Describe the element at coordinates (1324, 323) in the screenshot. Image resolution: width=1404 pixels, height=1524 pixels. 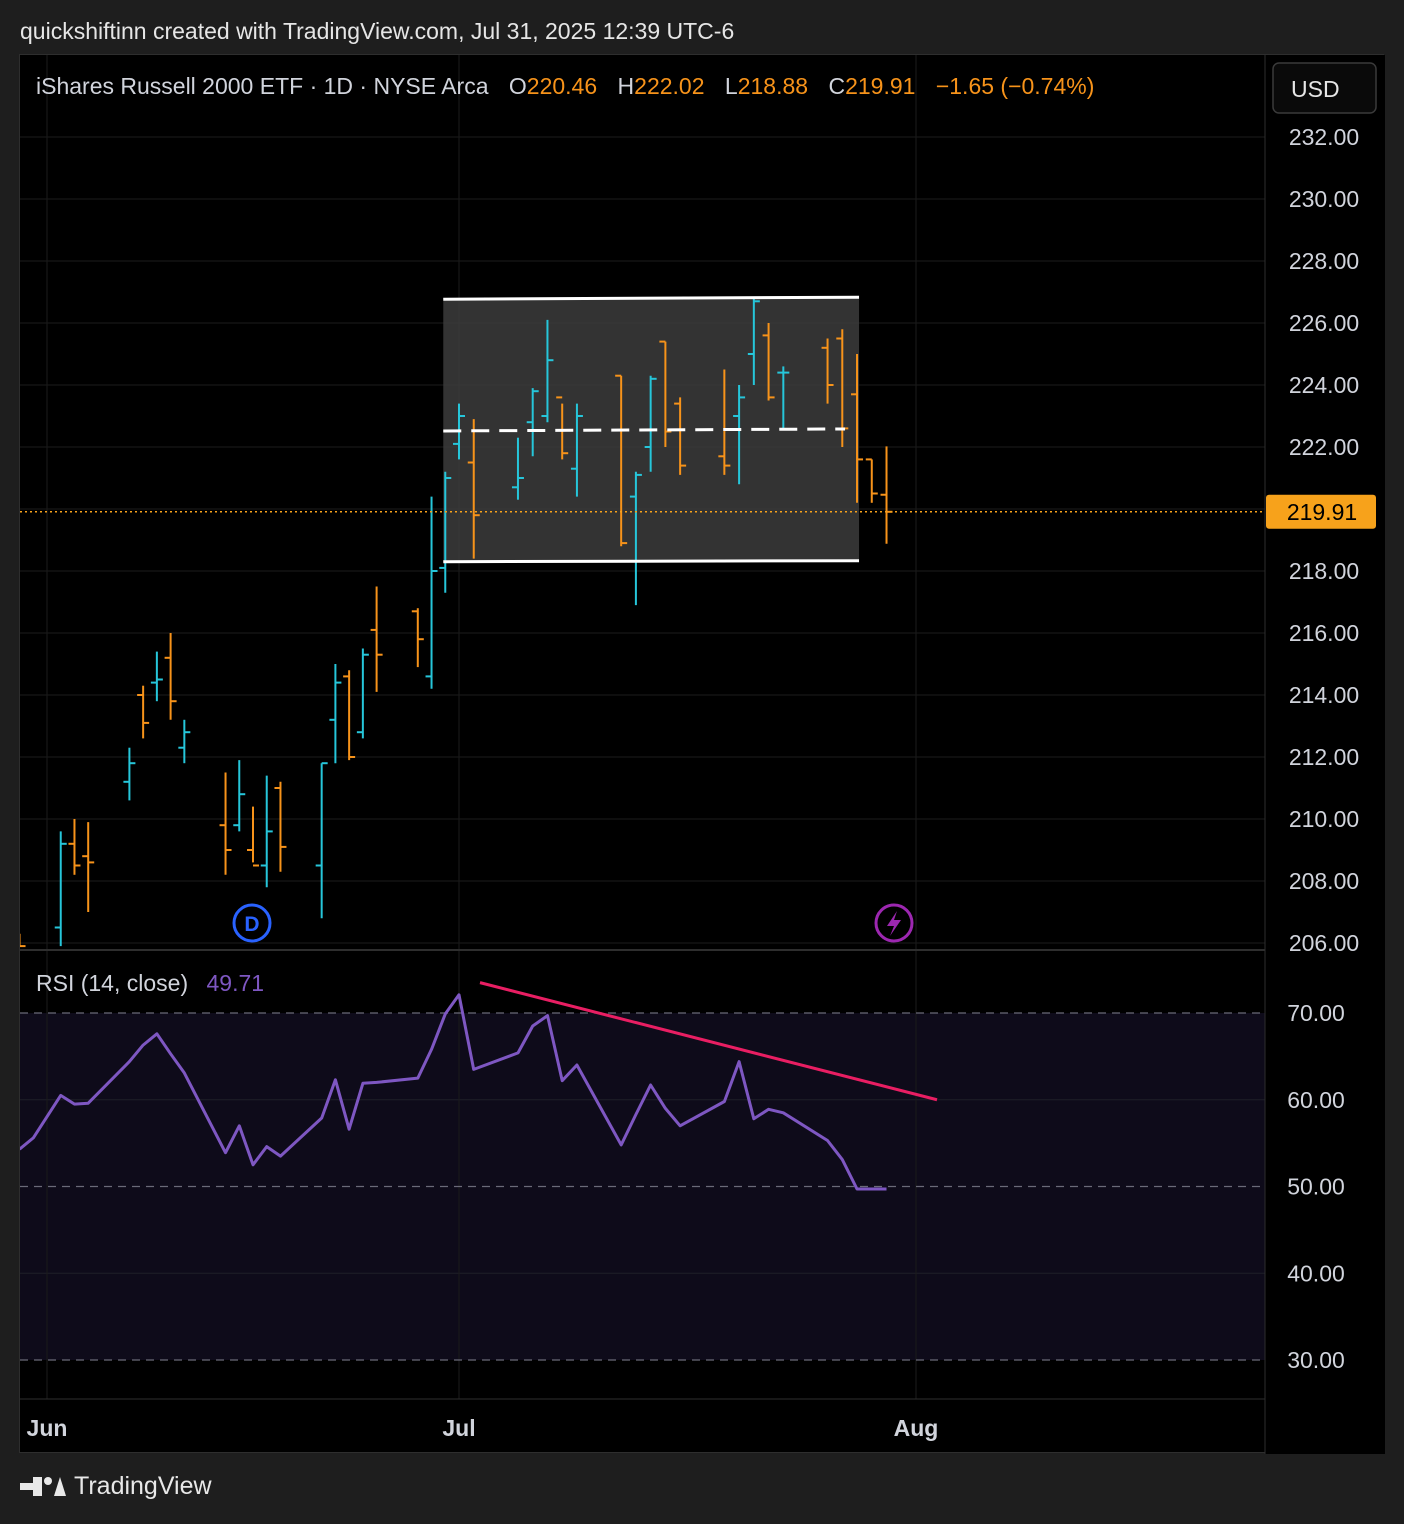
I see `price-axis-label: 226.00` at that location.